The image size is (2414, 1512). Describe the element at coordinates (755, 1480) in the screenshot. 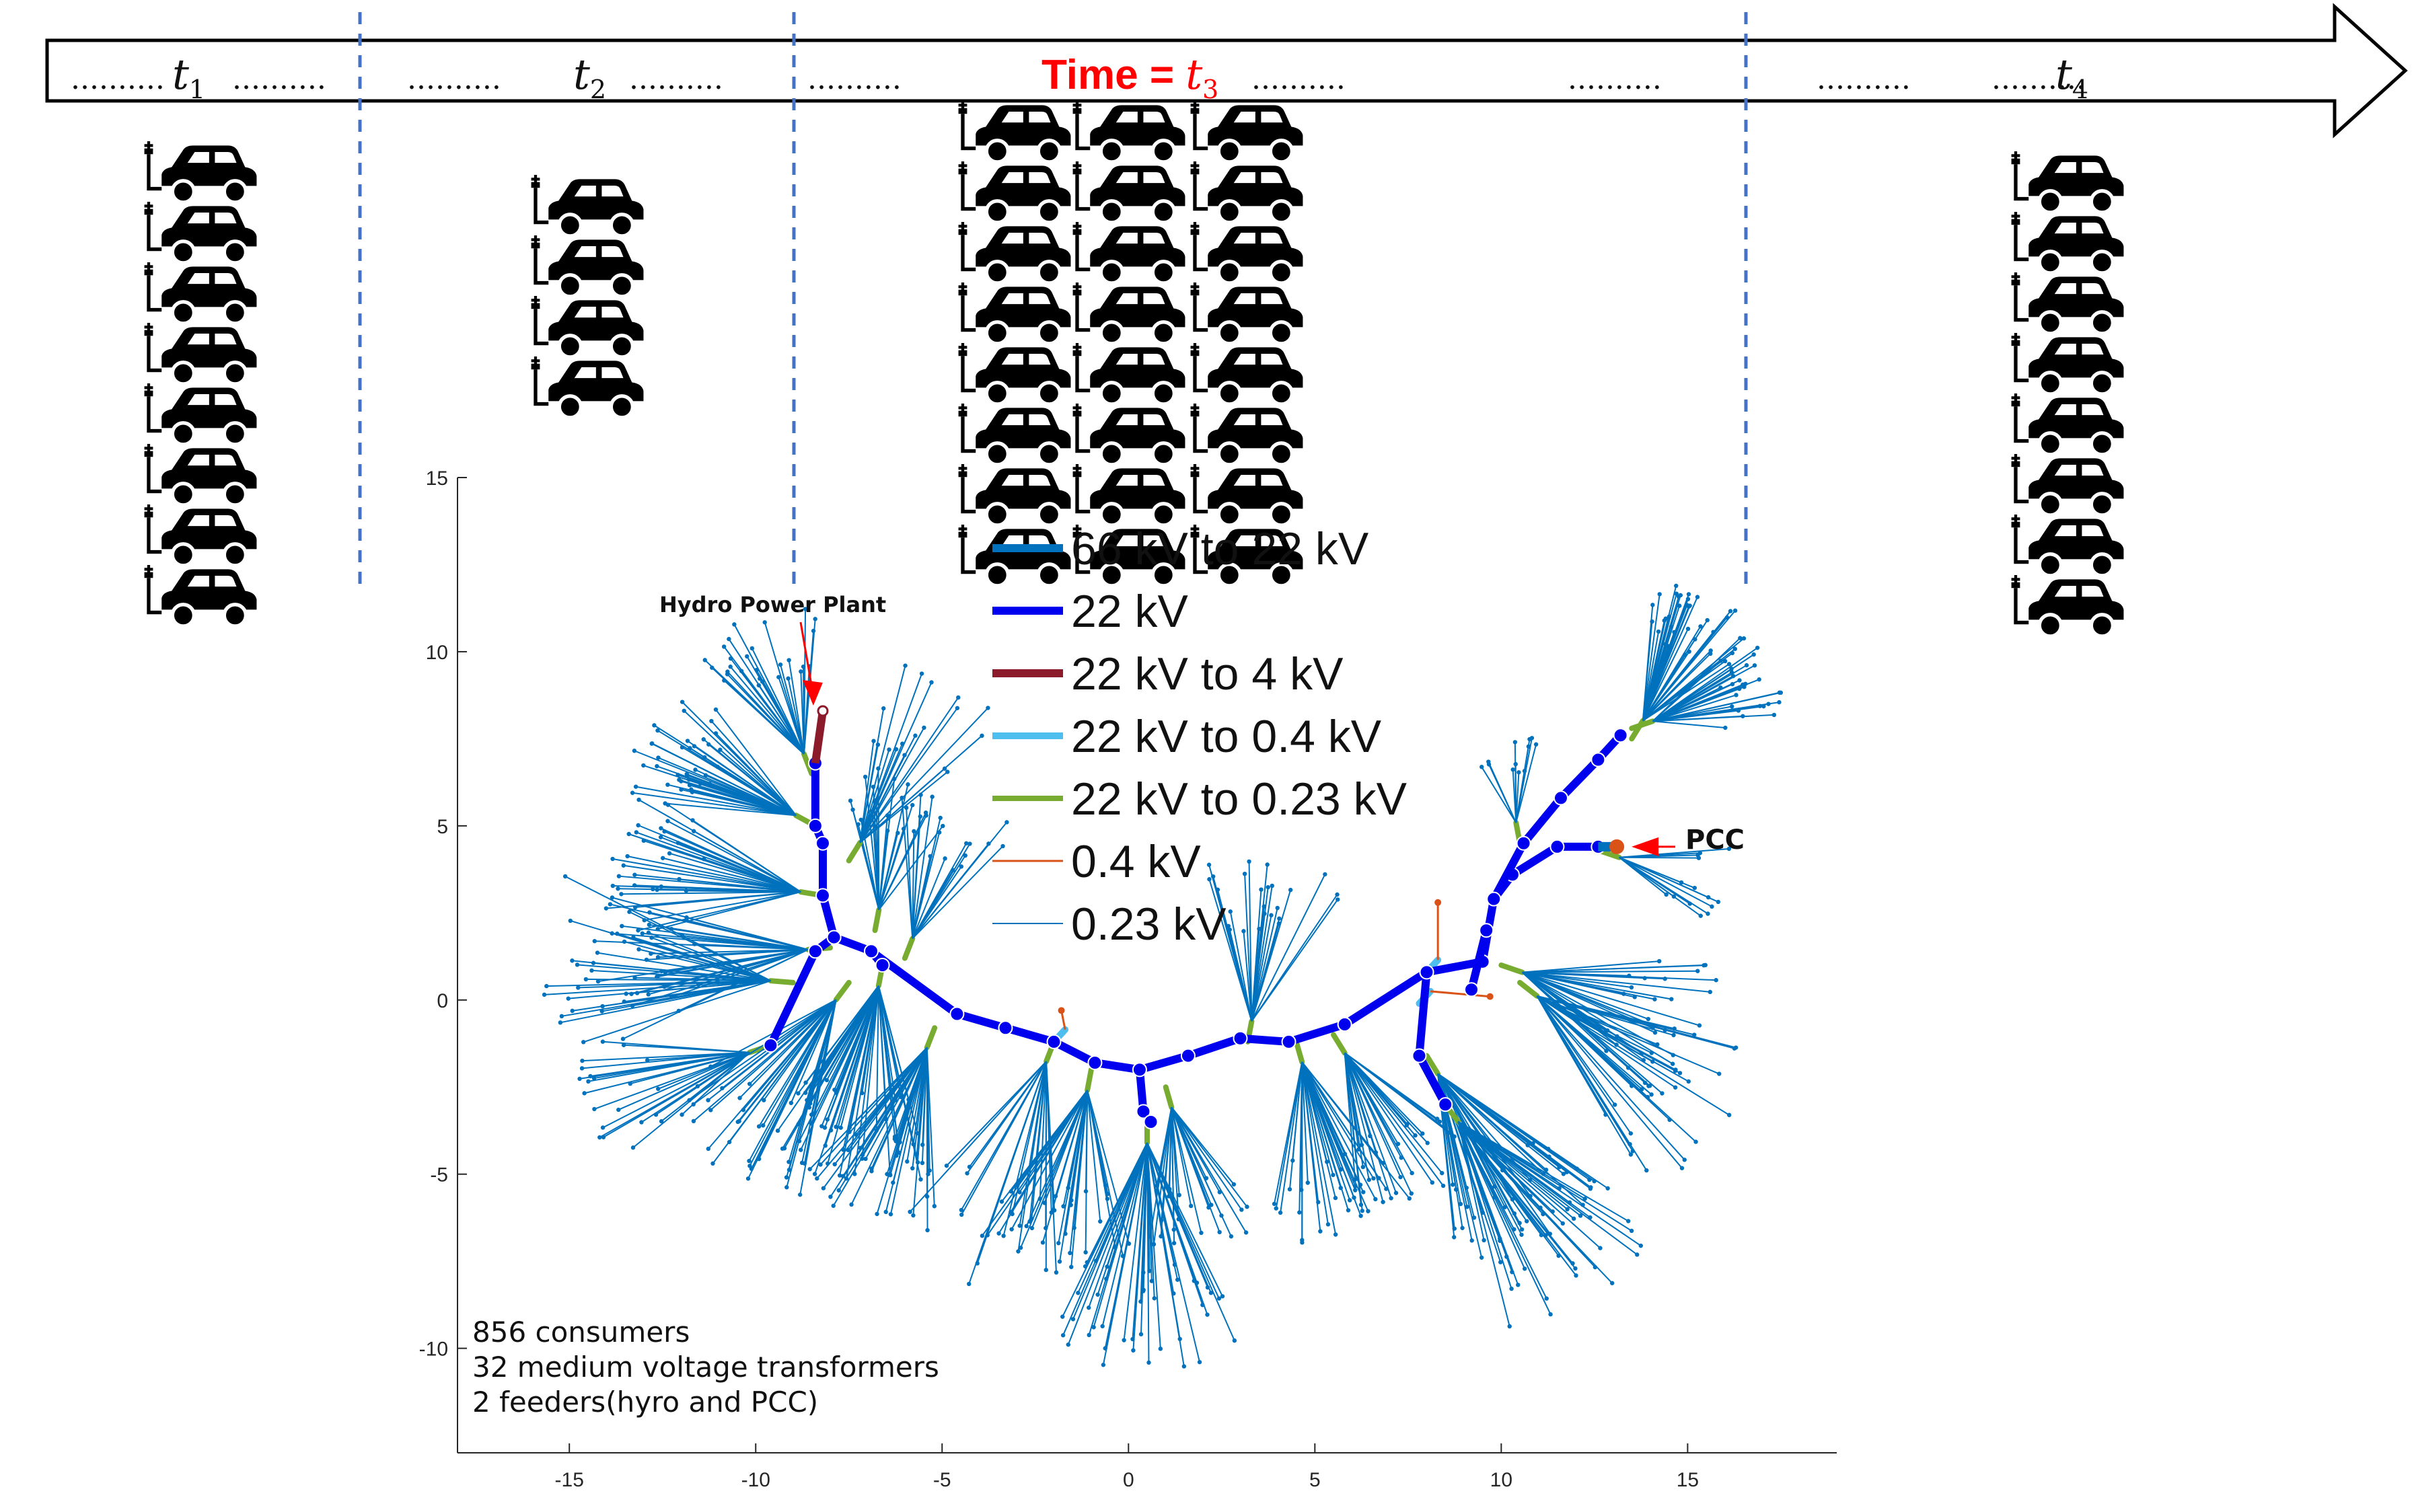

I see `x-tick-label: -10` at that location.